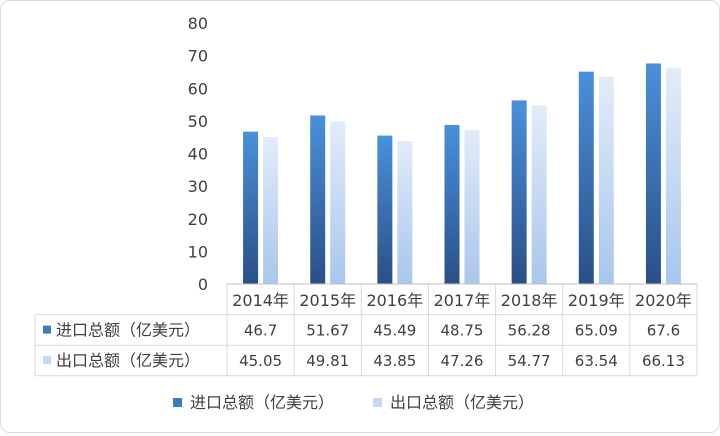  Describe the element at coordinates (198, 219) in the screenshot. I see `y-tick-label: 20` at that location.